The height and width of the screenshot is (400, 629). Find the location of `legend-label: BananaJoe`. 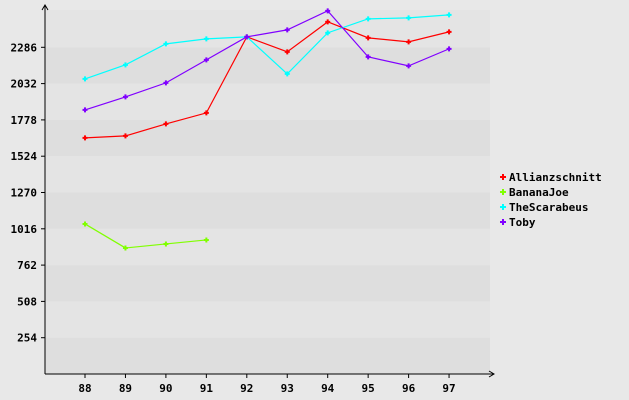

legend-label: BananaJoe is located at coordinates (539, 192).